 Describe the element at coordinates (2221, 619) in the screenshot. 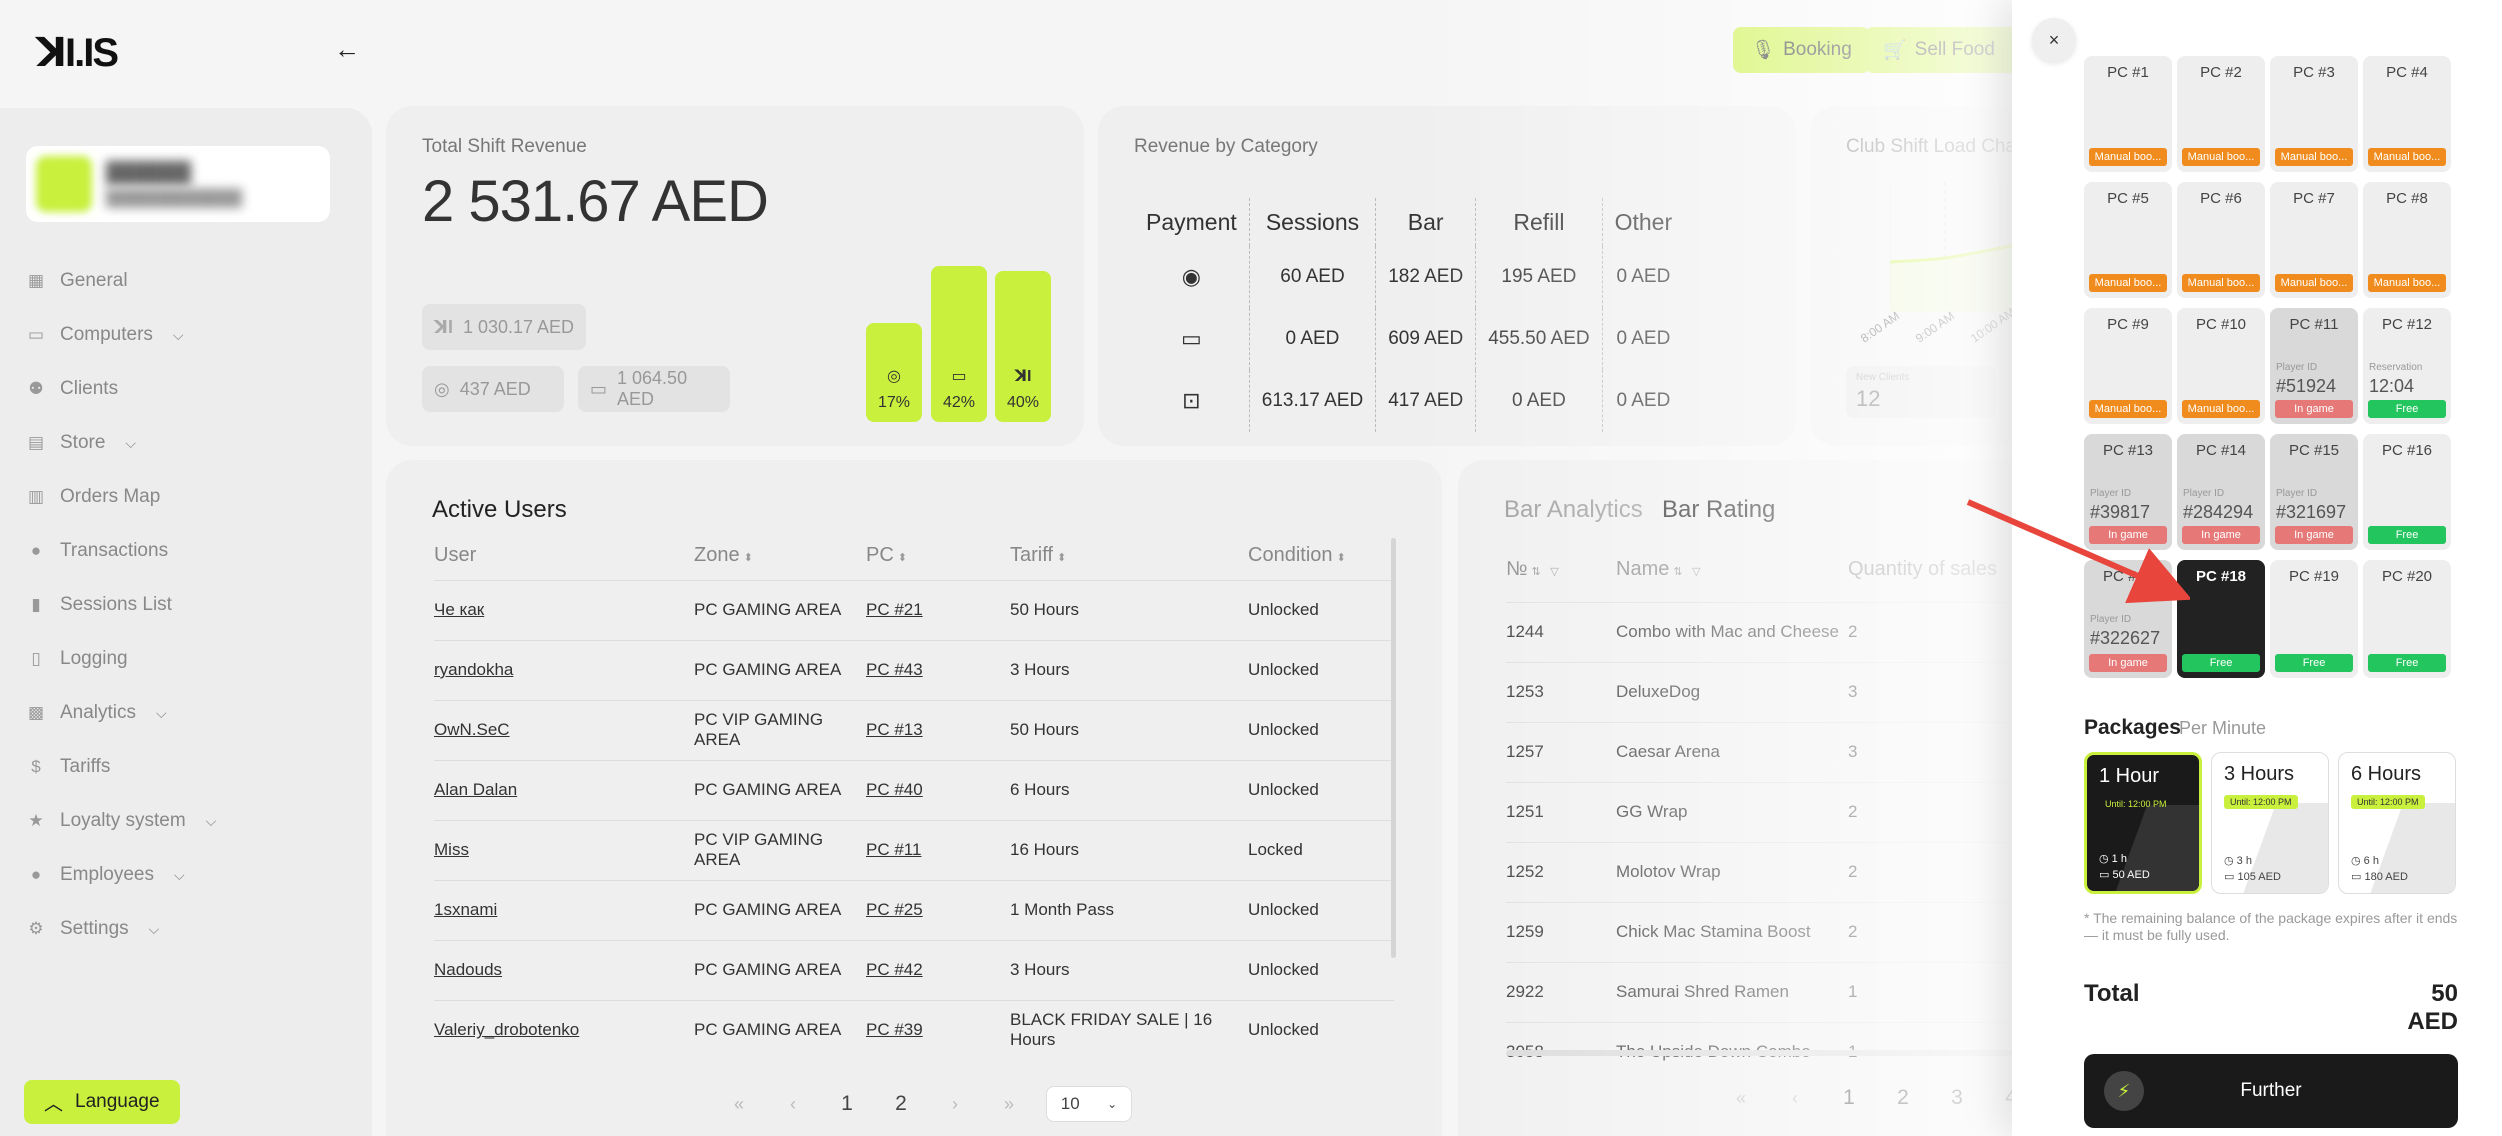

I see `pc-card-18: PC #18 Free` at that location.